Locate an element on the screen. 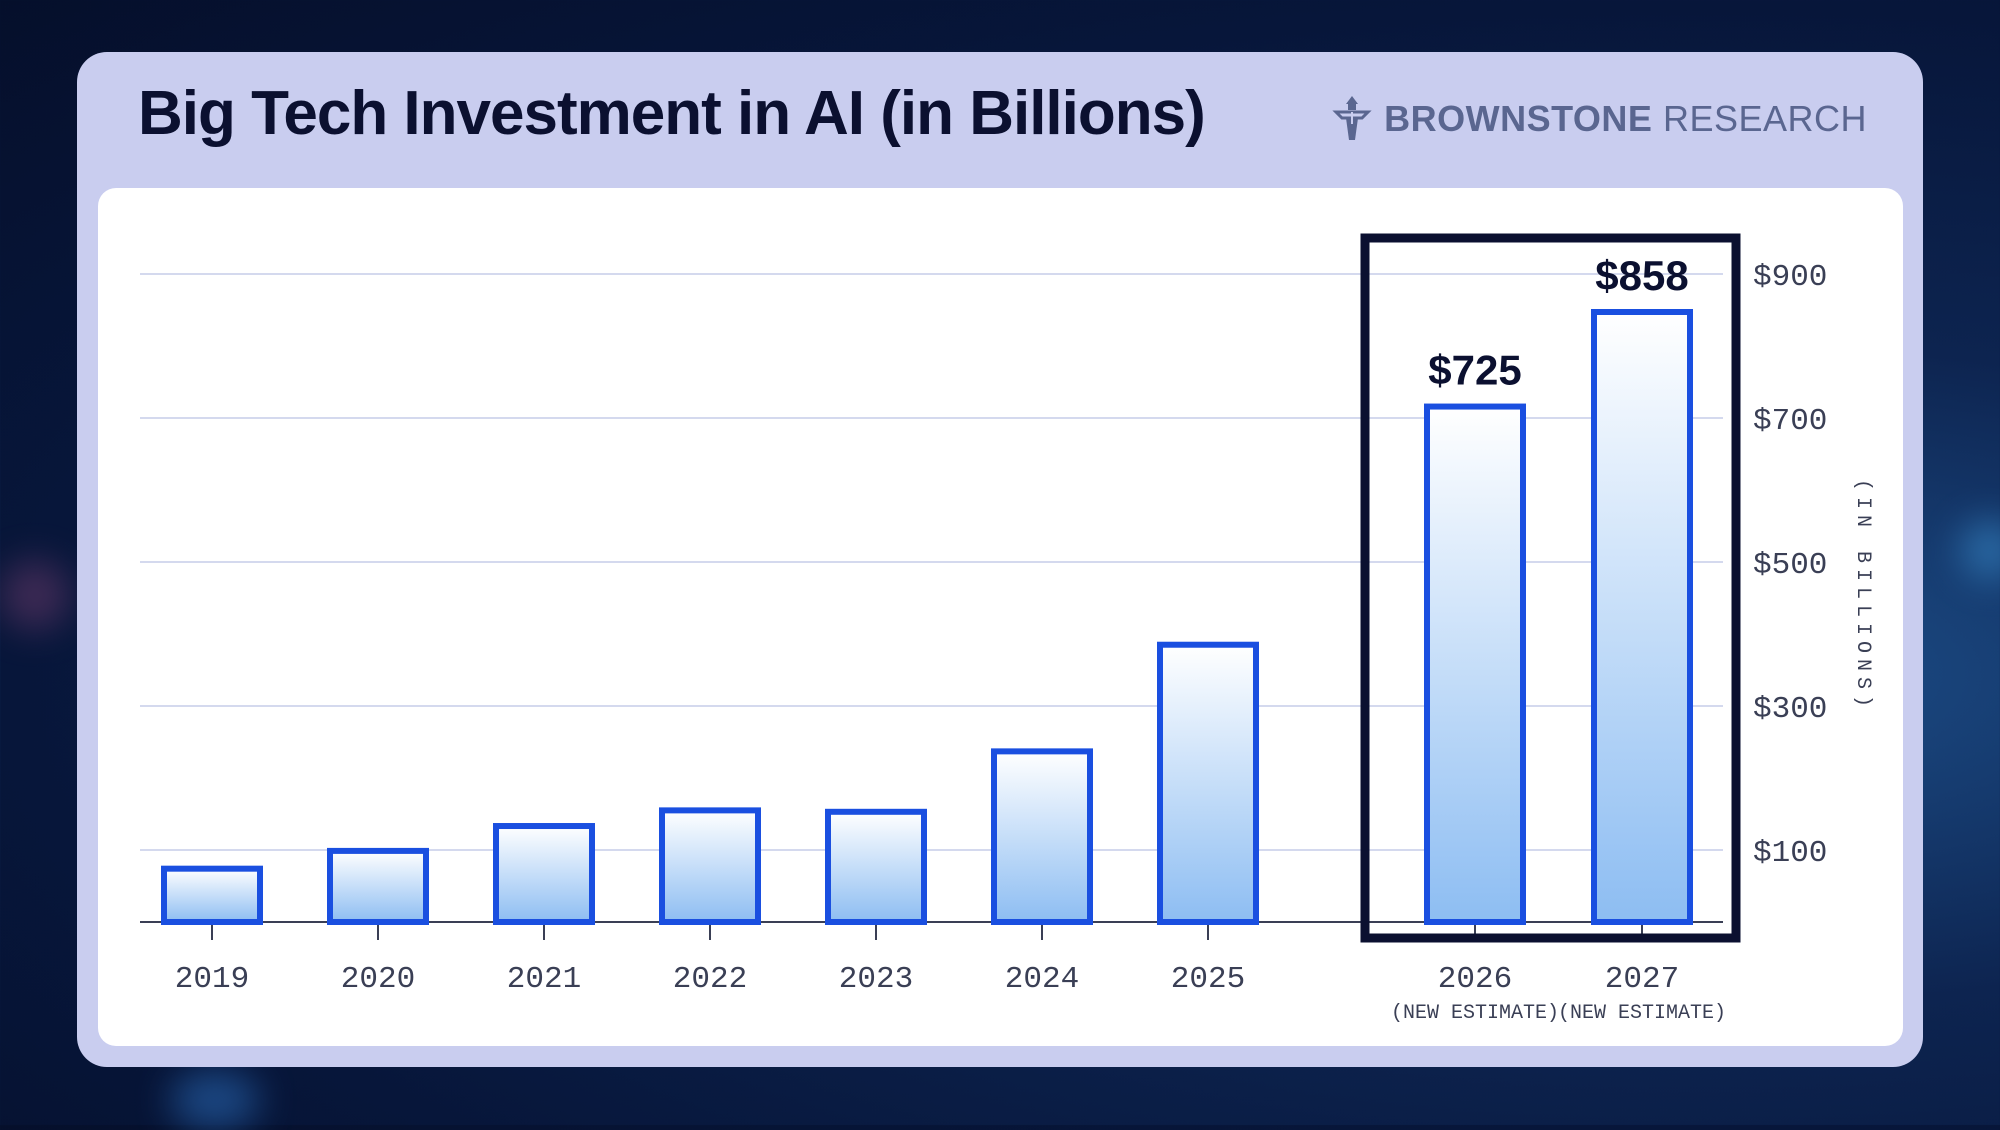 This screenshot has width=2000, height=1130. x-tick-label: 2025 is located at coordinates (1208, 979).